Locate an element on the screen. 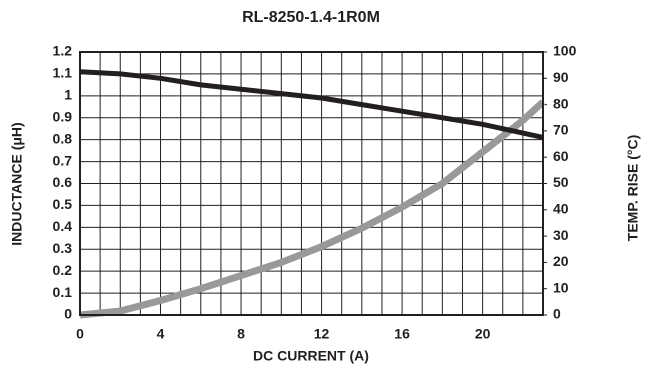  y2-axis-label: TEMP. RISE (°C) is located at coordinates (633, 188).